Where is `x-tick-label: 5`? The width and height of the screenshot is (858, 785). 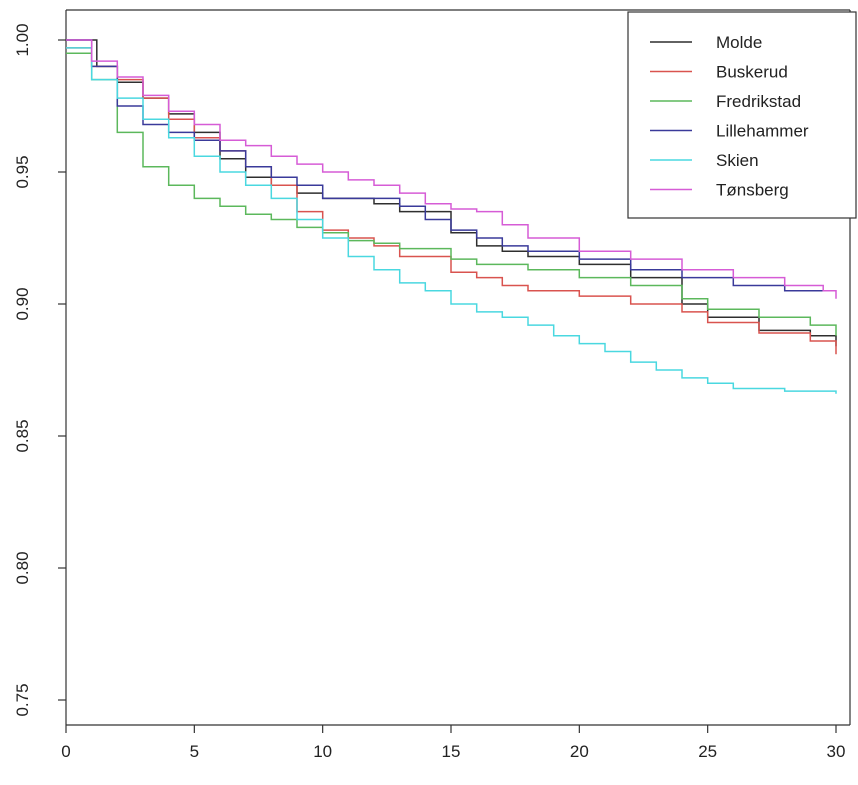 x-tick-label: 5 is located at coordinates (194, 751).